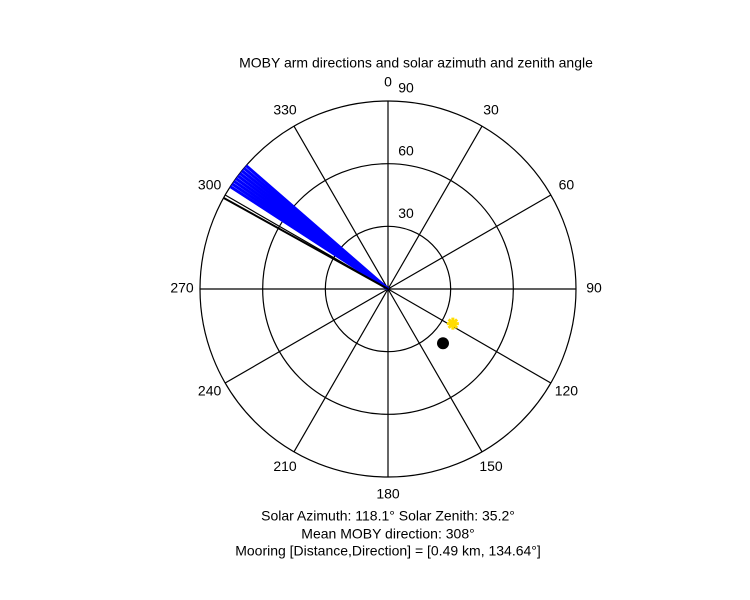 The height and width of the screenshot is (600, 750). Describe the element at coordinates (594, 288) in the screenshot. I see `theta-tick-label: 90` at that location.